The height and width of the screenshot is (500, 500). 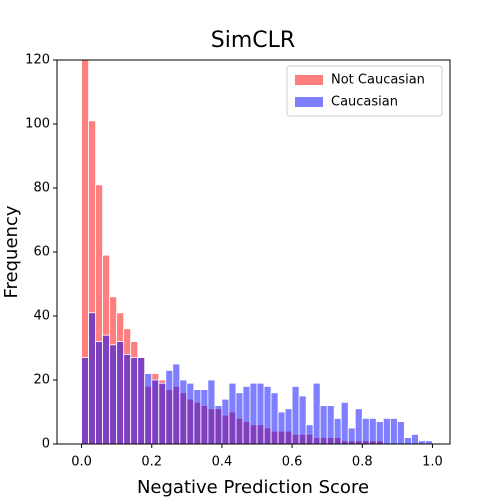 I want to click on legend-box, so click(x=364, y=91).